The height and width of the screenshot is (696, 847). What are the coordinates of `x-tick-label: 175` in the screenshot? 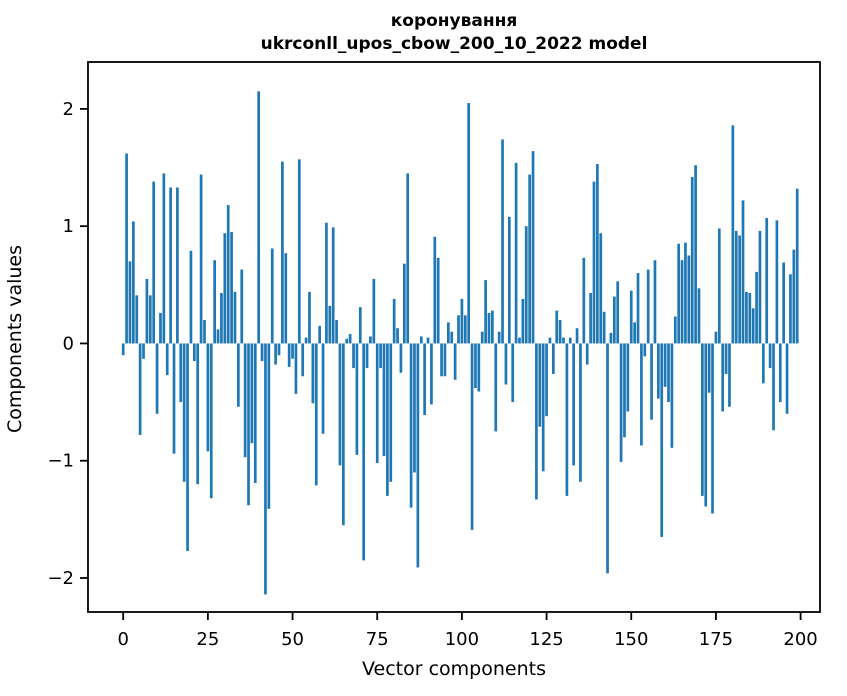 It's located at (716, 639).